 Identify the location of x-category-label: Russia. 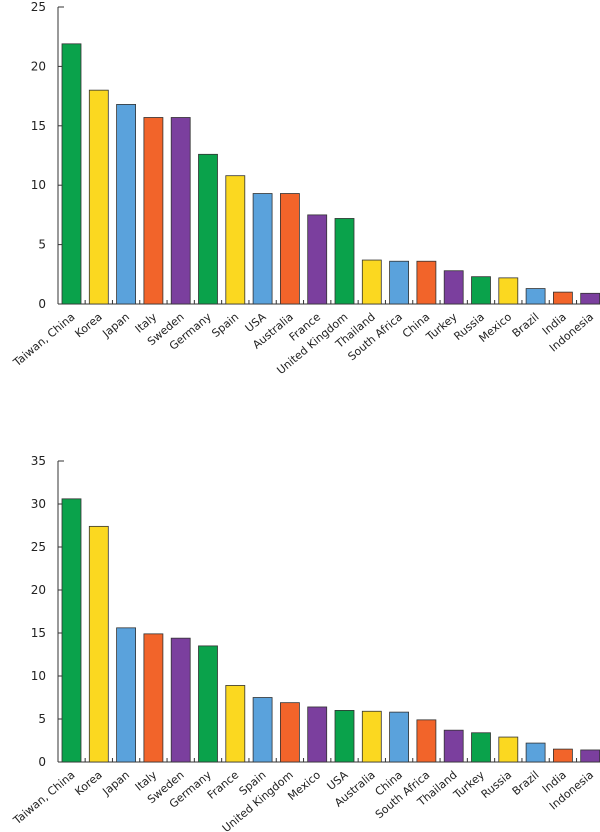
(496, 784).